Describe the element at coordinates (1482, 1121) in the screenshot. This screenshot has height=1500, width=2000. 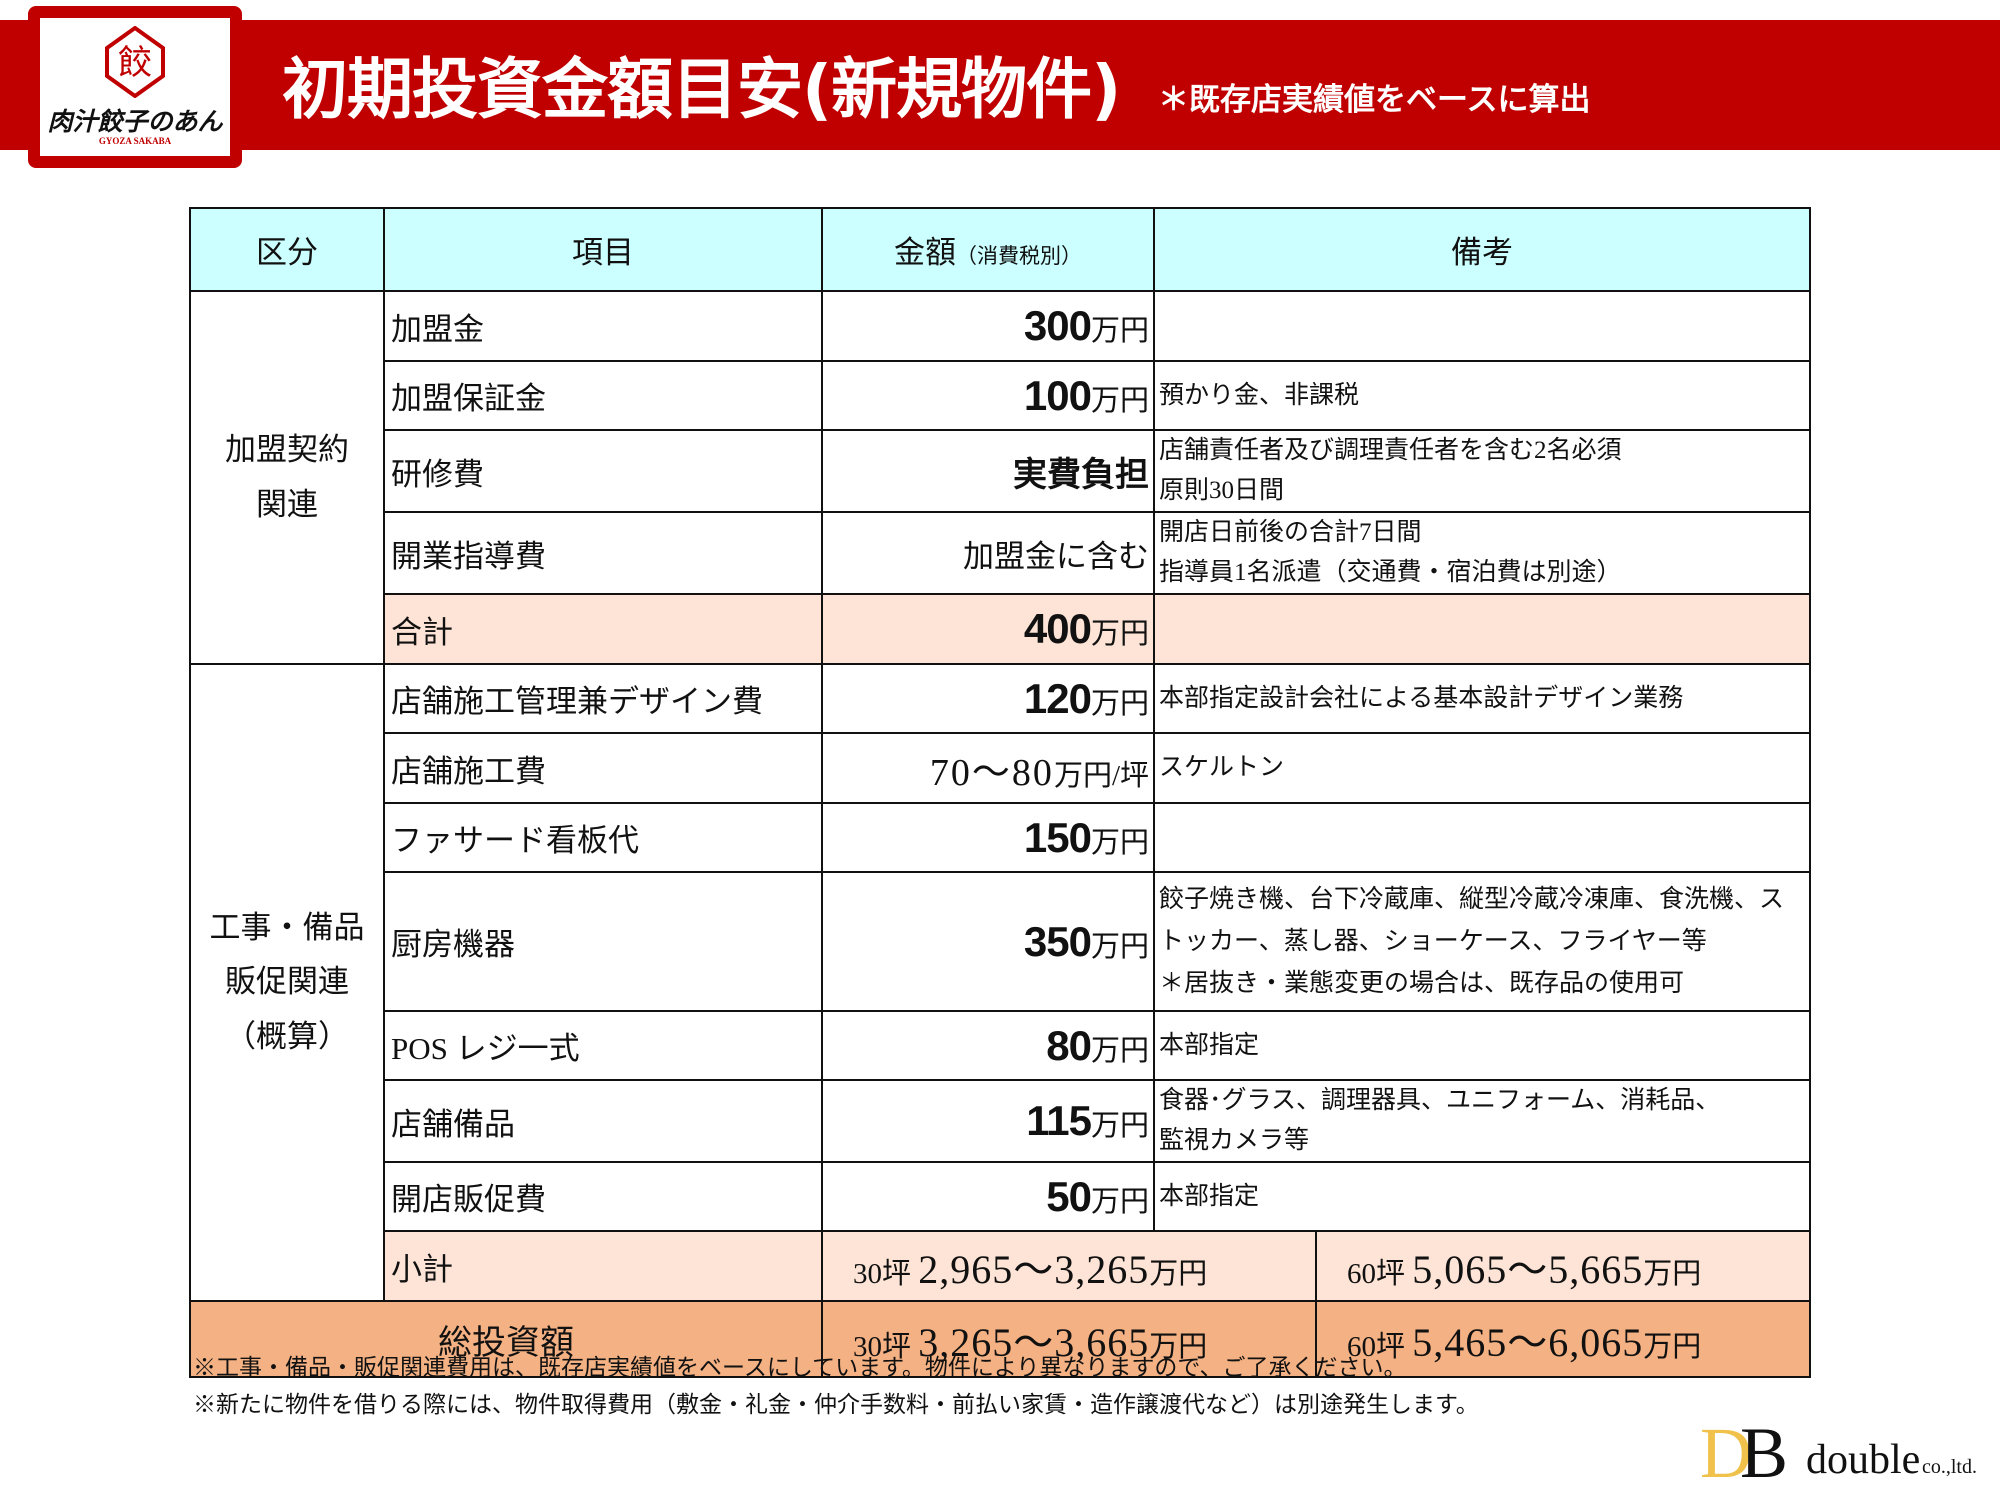
I see `remarks: 食器･グラス、調理器具、ユニフォーム、消耗品、 監視カメラ等` at that location.